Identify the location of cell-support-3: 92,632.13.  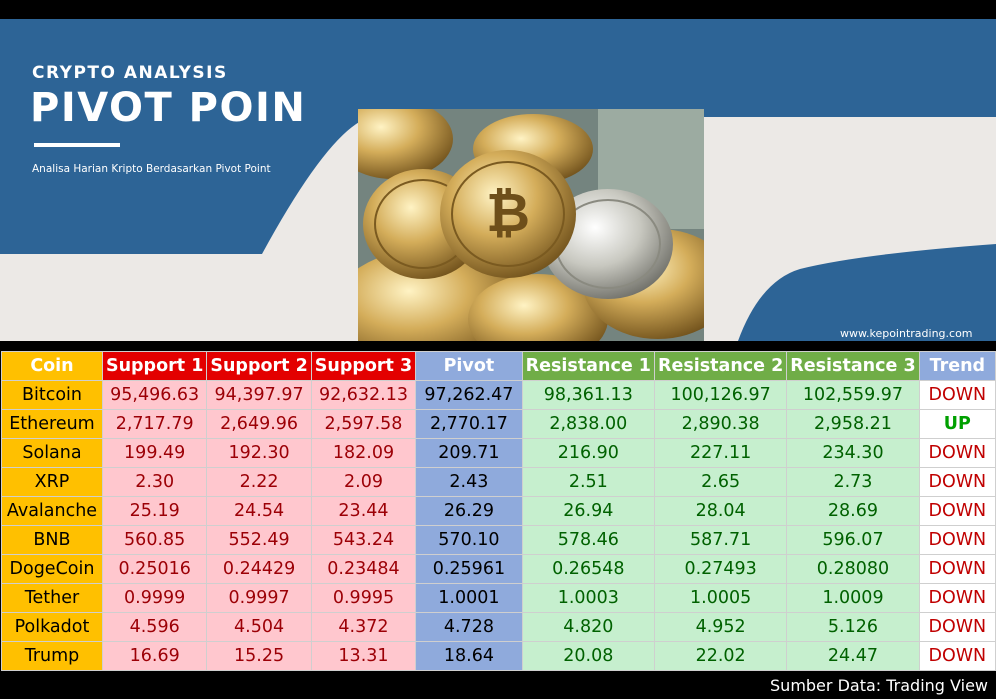
(363, 395).